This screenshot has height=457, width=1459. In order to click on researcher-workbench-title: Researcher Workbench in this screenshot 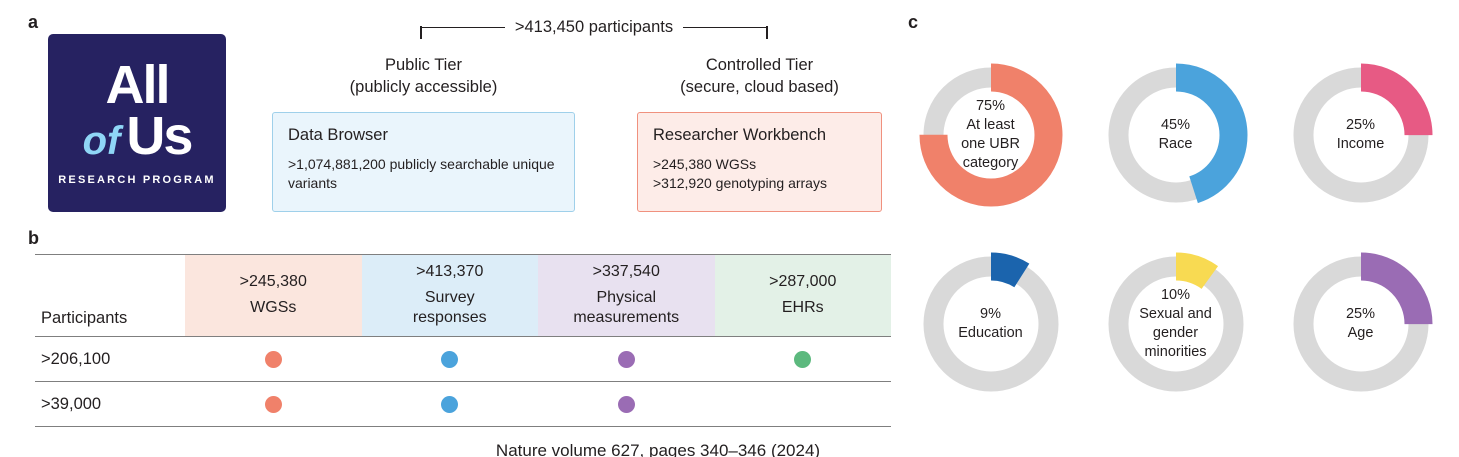, I will do `click(740, 135)`.